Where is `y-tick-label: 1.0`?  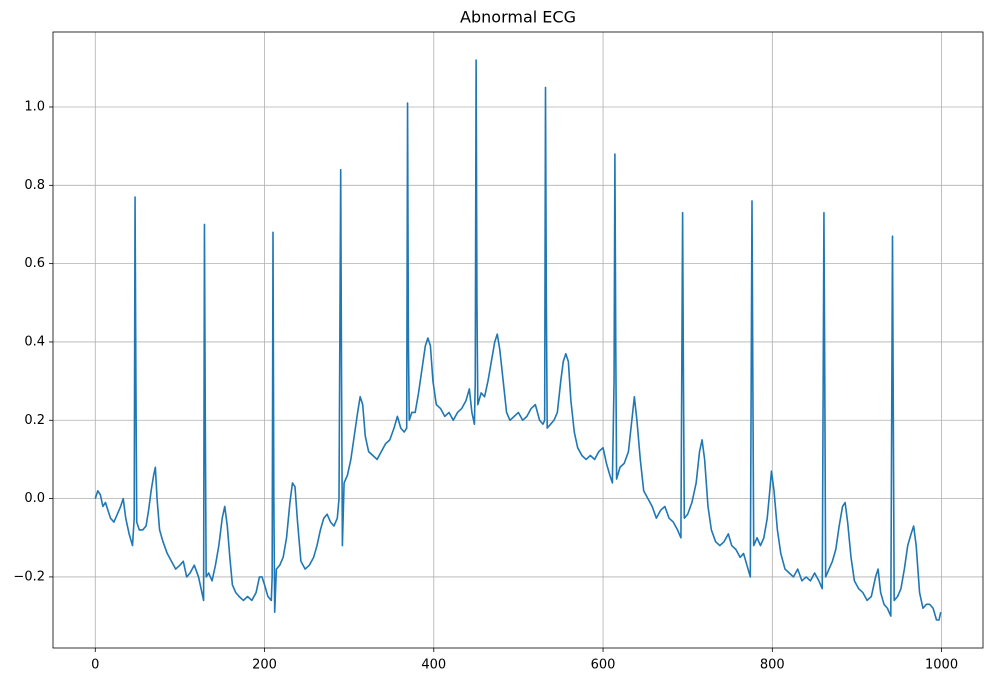
y-tick-label: 1.0 is located at coordinates (34, 106).